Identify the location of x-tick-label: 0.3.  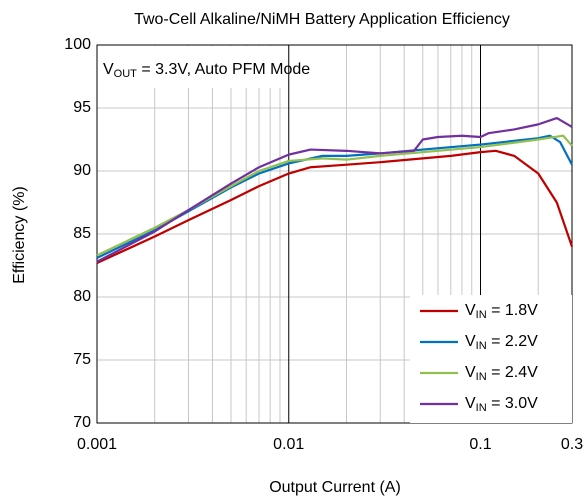
(572, 444).